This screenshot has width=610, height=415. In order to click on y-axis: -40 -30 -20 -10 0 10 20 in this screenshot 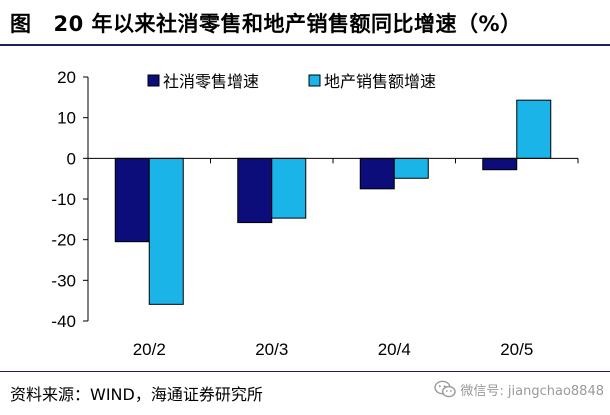, I will do `click(70, 199)`.